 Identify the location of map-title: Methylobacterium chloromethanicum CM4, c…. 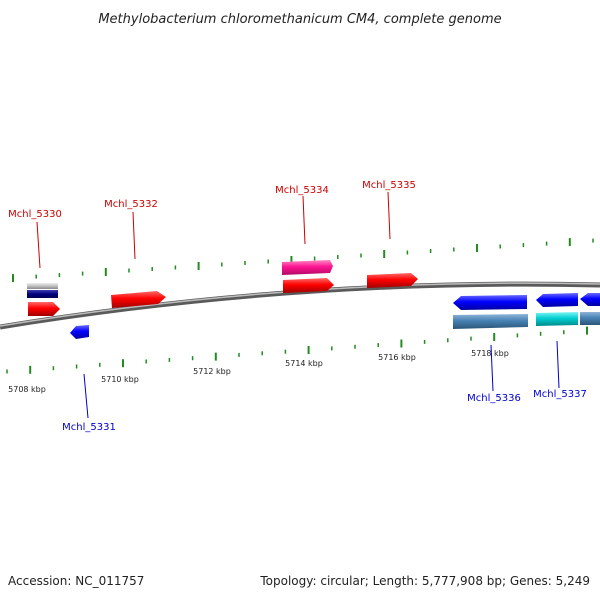
(299, 19).